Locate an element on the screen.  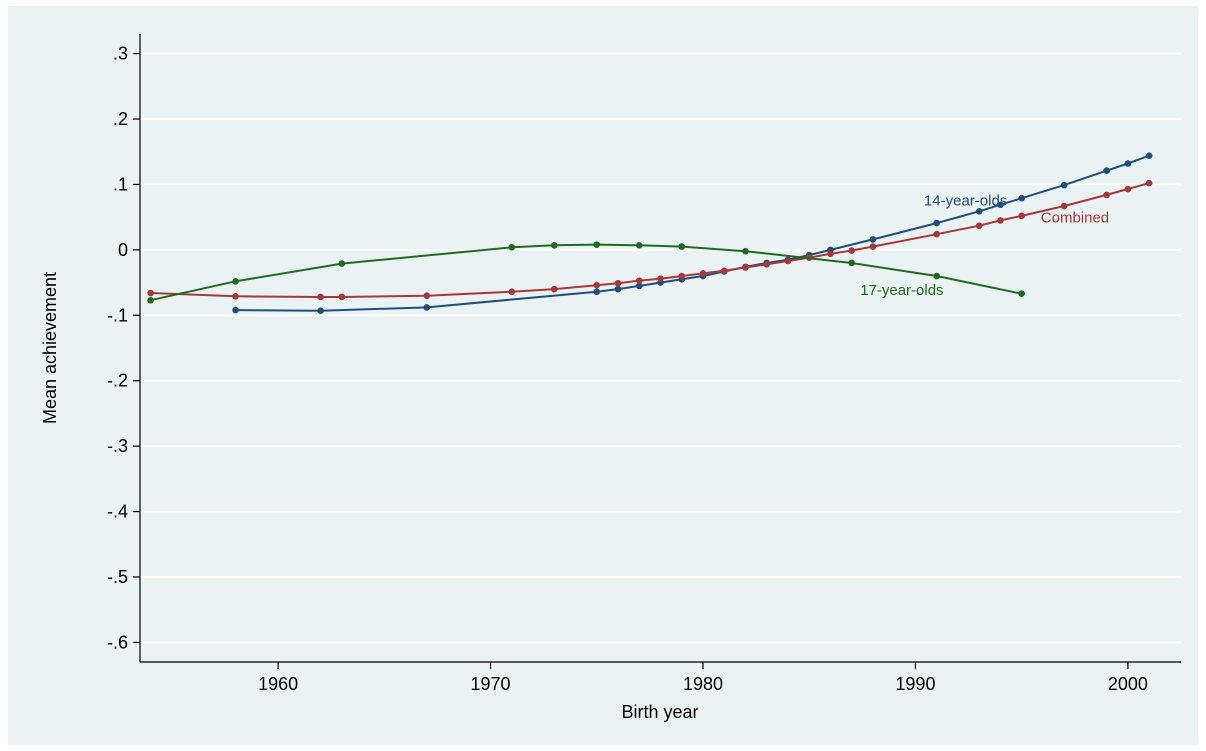
x-tick-label: 1960 is located at coordinates (278, 684).